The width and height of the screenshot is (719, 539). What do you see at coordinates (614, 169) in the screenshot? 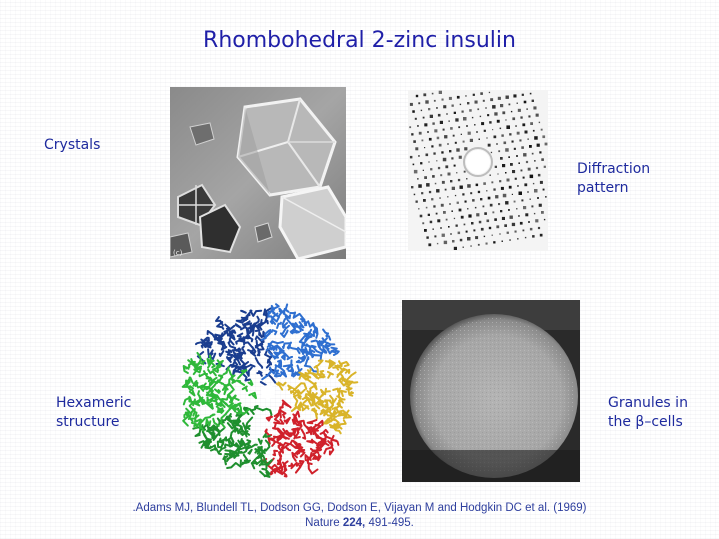
I see `diffraction-label-line1: Diffraction` at bounding box center [614, 169].